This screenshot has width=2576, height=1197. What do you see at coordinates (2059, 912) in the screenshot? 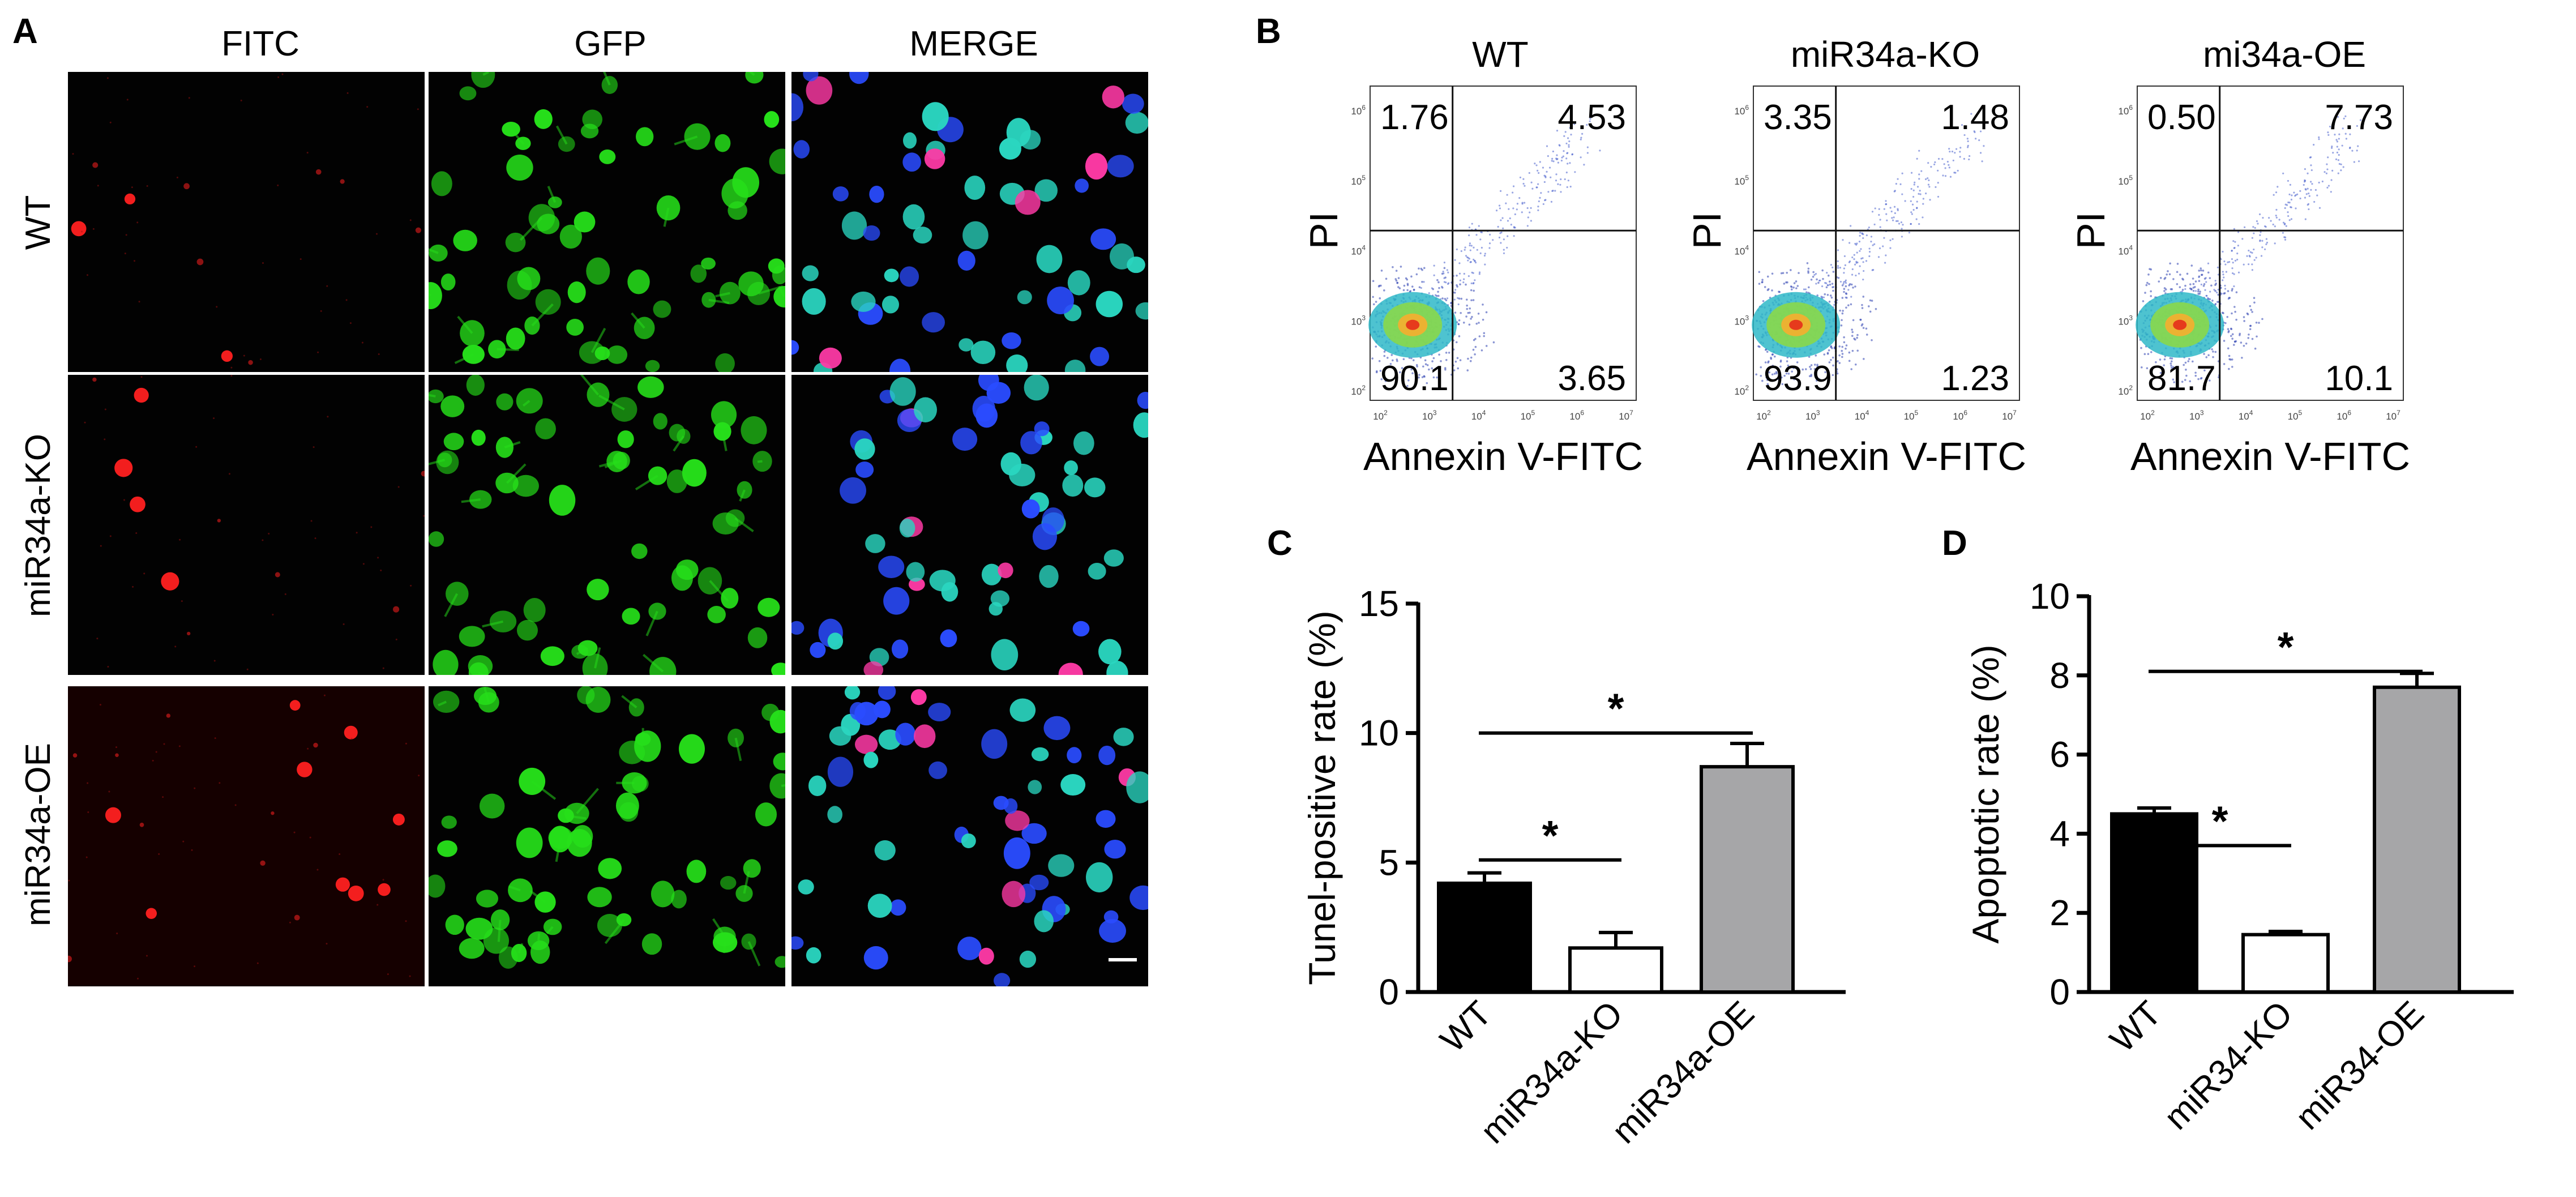
I see `y-tick-label: 2` at bounding box center [2059, 912].